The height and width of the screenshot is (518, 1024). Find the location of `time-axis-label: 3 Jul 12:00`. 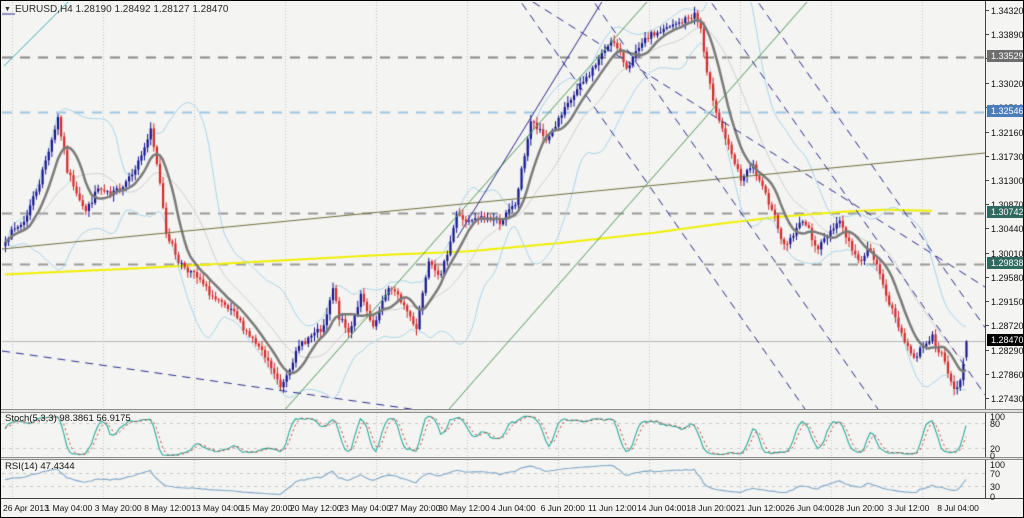

time-axis-label: 3 Jul 12:00 is located at coordinates (908, 508).